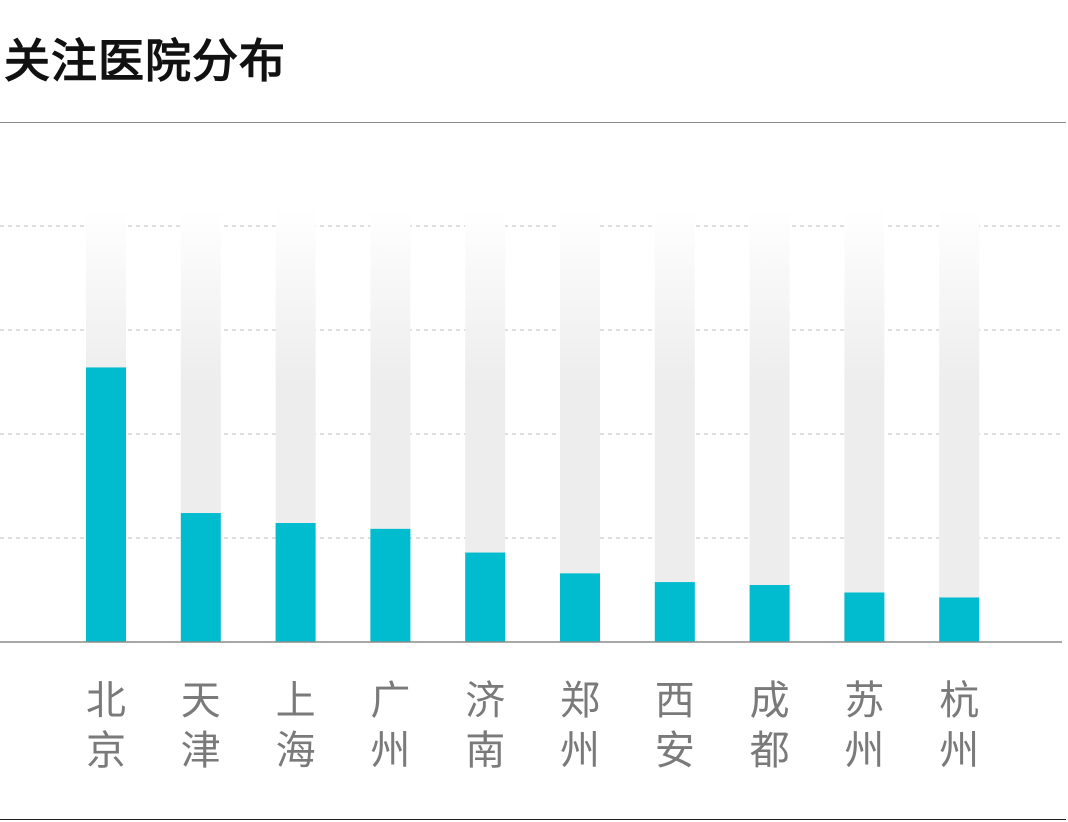 The height and width of the screenshot is (822, 1068). I want to click on title-divider, so click(533, 122).